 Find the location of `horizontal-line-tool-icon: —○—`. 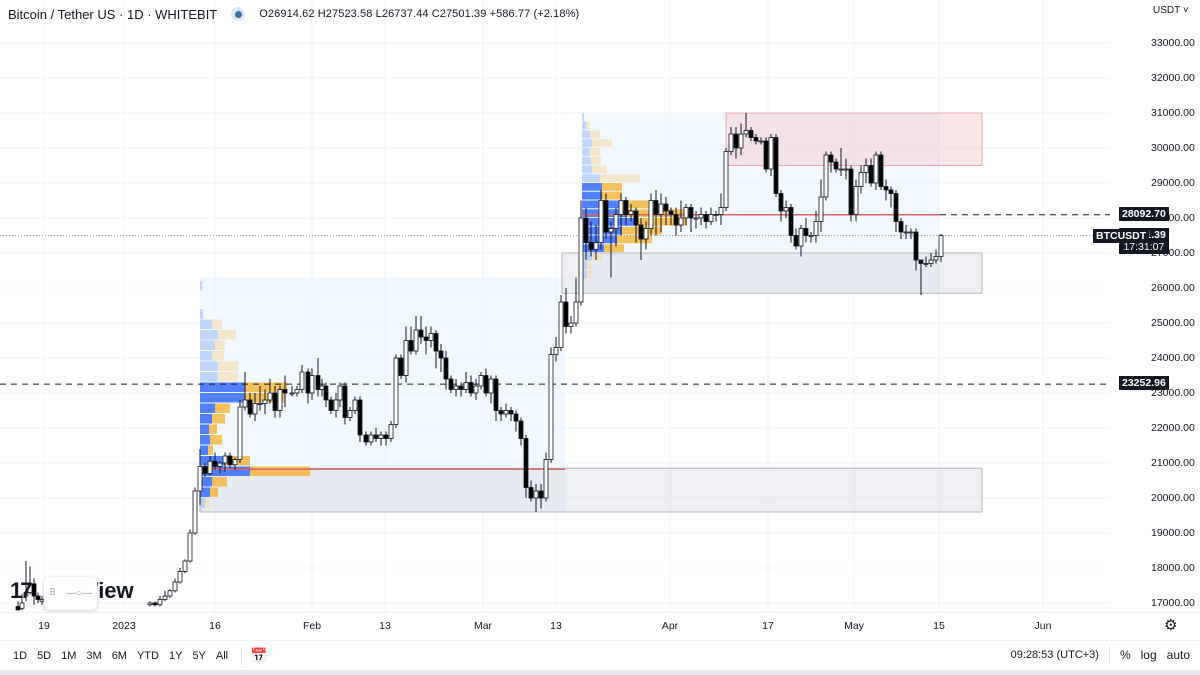

horizontal-line-tool-icon: —○— is located at coordinates (79, 593).